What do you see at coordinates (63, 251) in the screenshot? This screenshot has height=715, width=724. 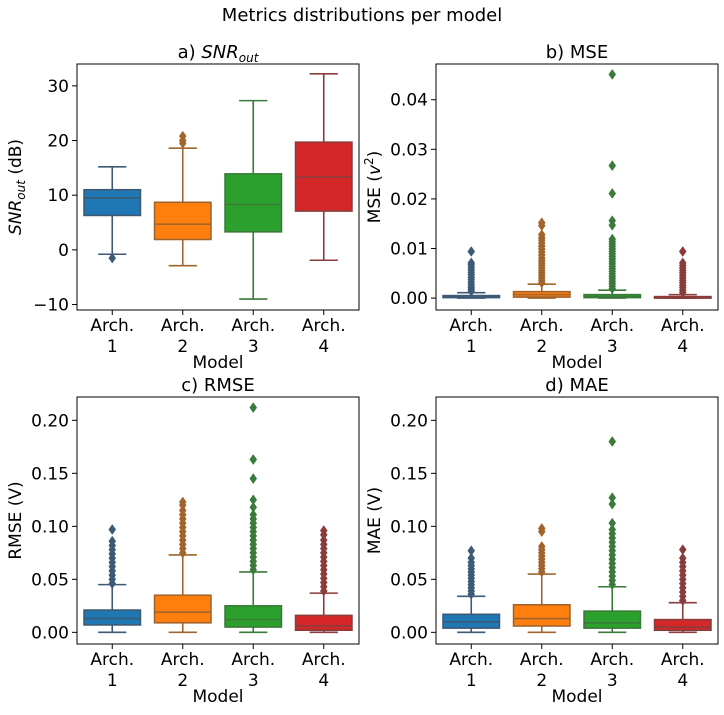 I see `y-tick-label: 0` at bounding box center [63, 251].